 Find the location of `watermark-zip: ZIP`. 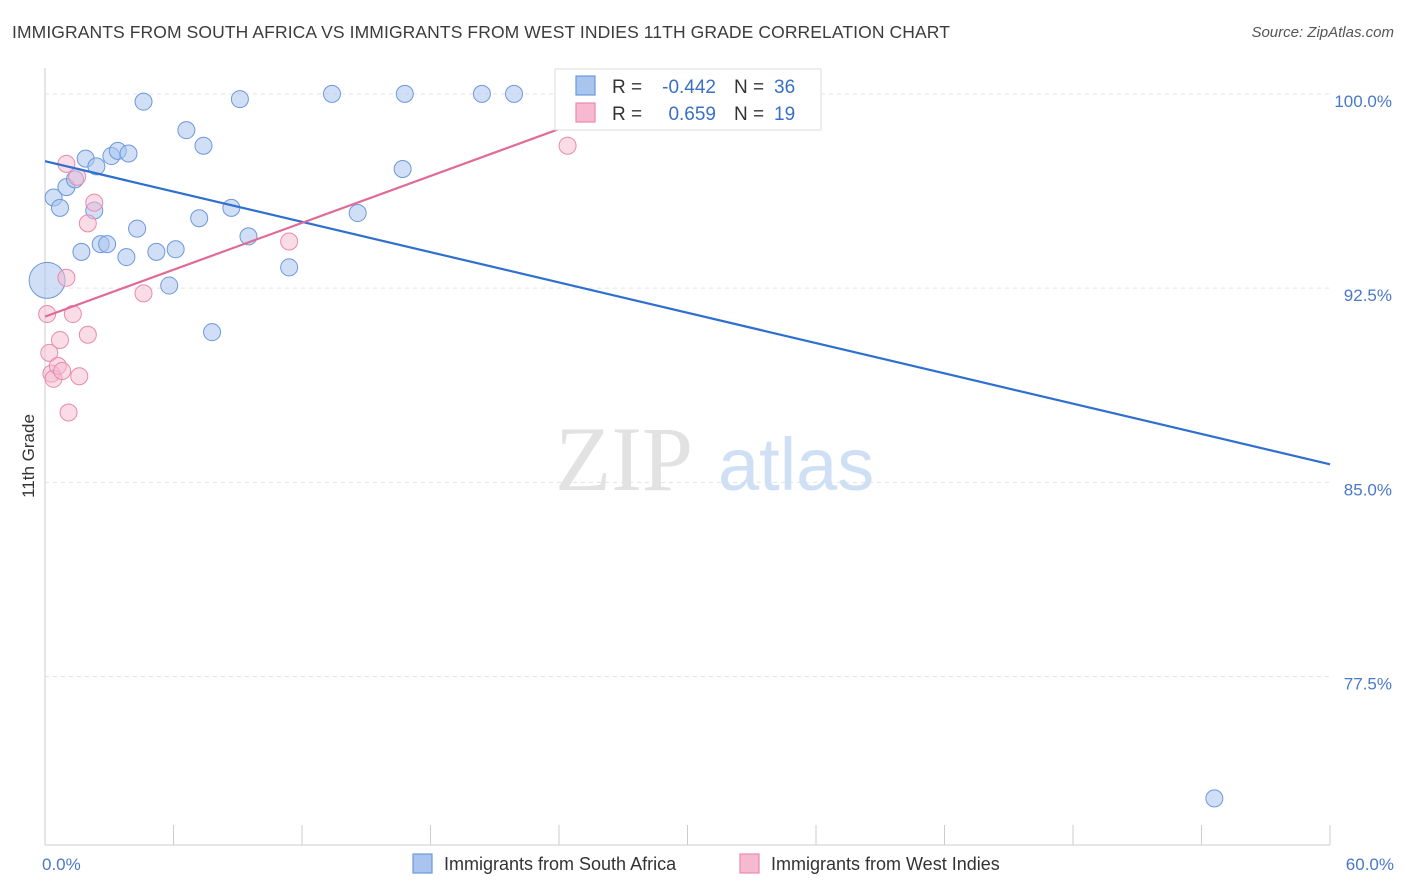

watermark-zip: ZIP is located at coordinates (624, 459).